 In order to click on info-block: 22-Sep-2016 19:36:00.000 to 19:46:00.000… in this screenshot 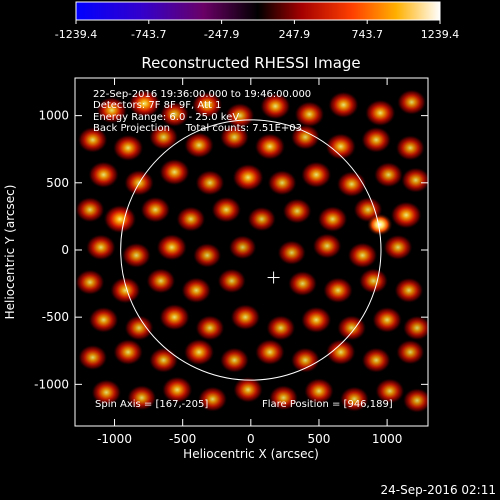, I will do `click(202, 111)`.